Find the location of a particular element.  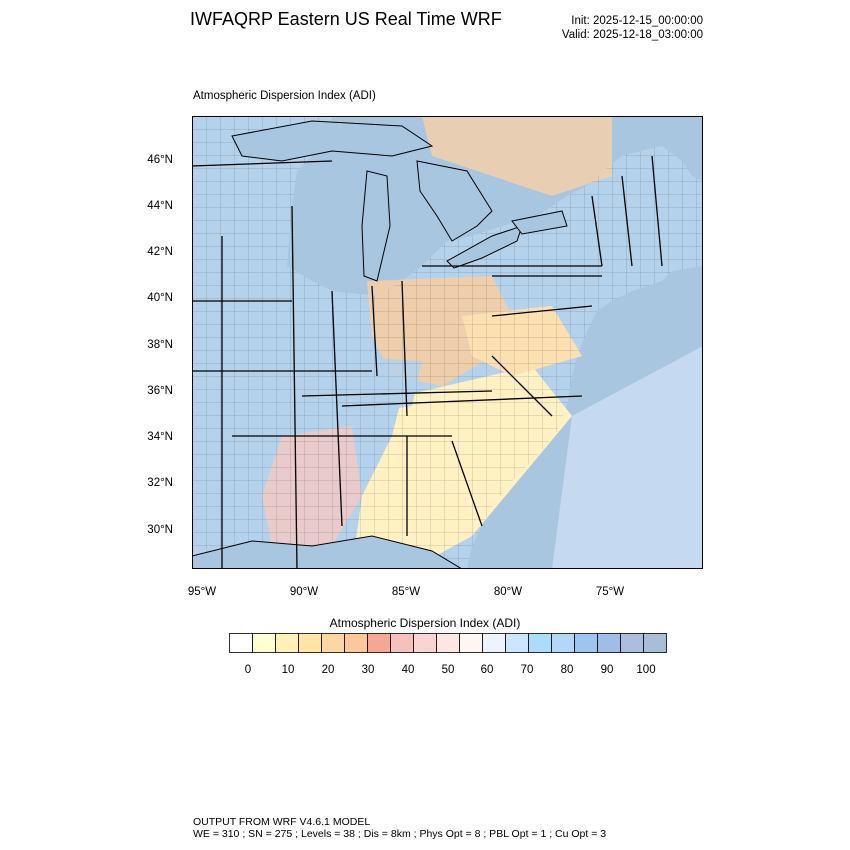

lon-label: 90°W is located at coordinates (304, 592).